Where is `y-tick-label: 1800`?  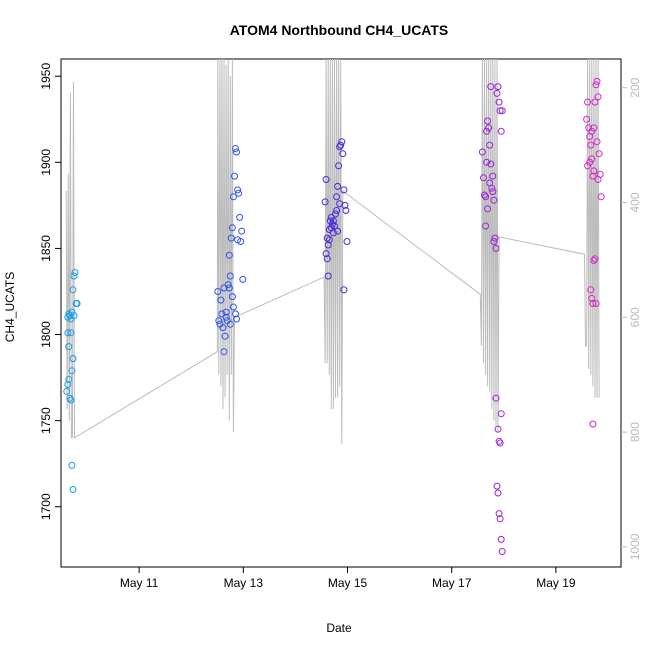 y-tick-label: 1800 is located at coordinates (46, 334).